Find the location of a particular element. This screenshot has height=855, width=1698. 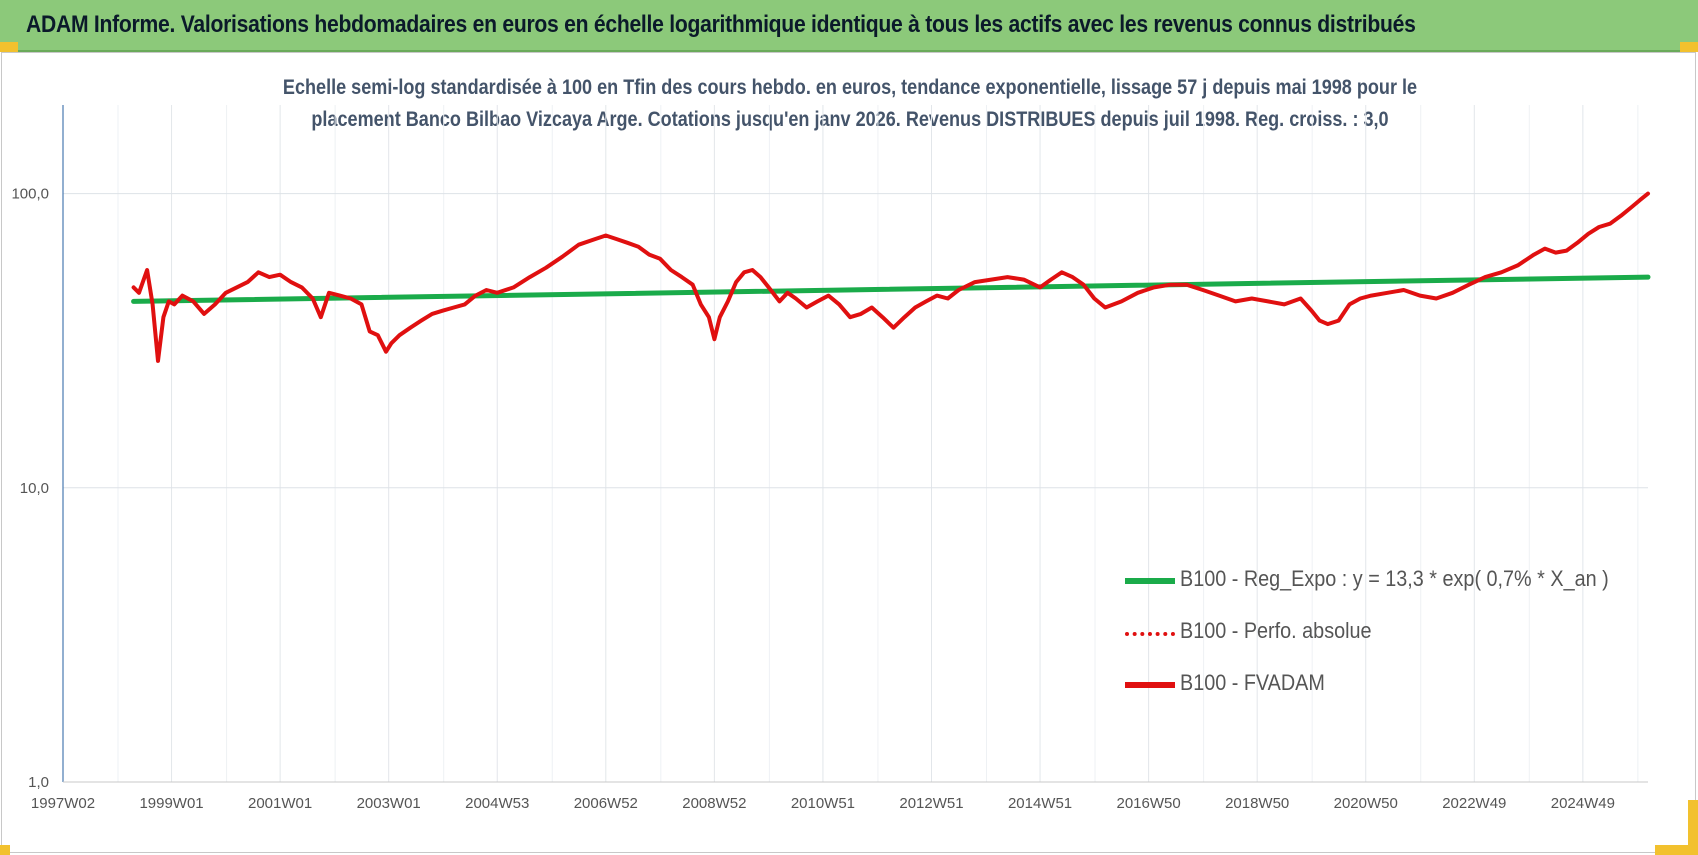

regression-trend-line is located at coordinates (891, 289).